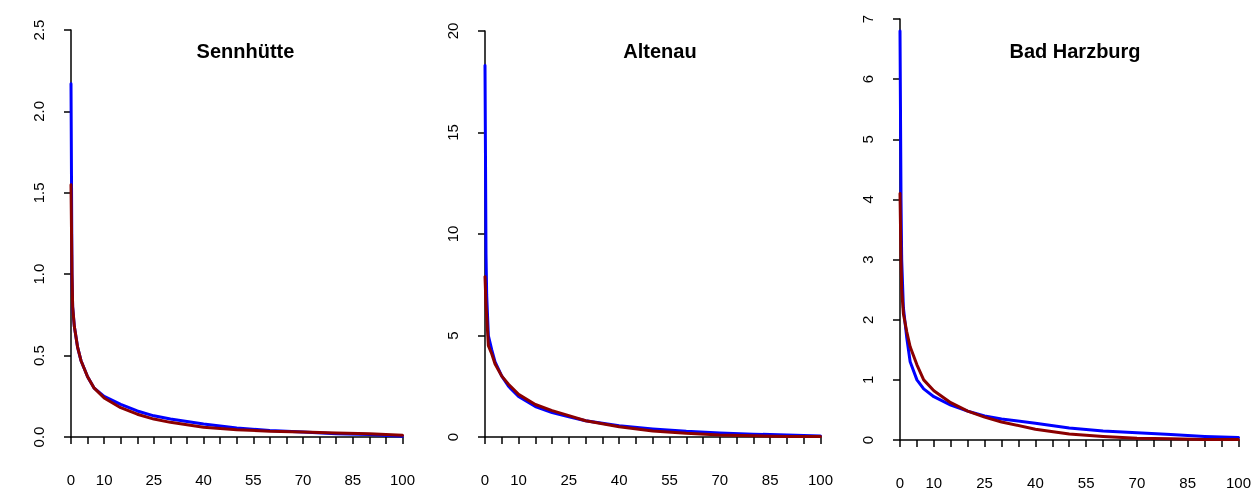  Describe the element at coordinates (867, 319) in the screenshot. I see `y-tick-label: 2` at that location.